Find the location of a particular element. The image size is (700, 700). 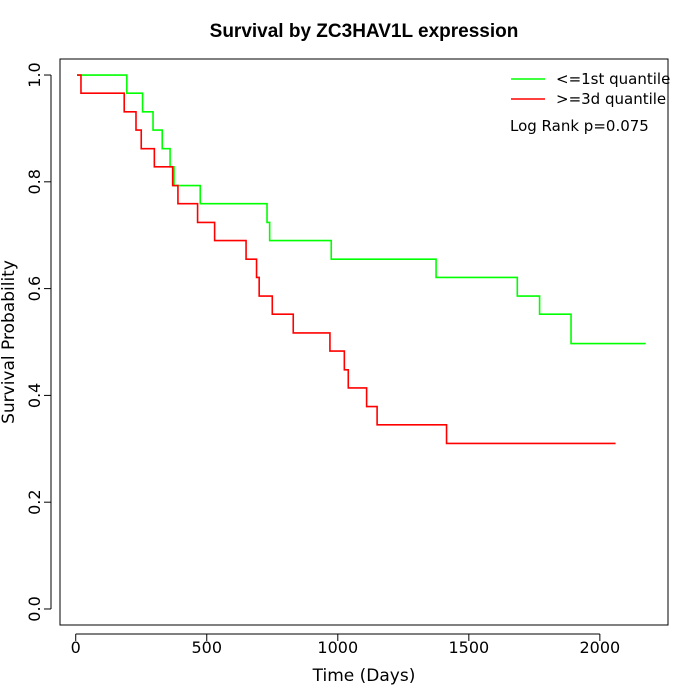

legend: <=1st quantile >=3d quantile is located at coordinates (590, 89).